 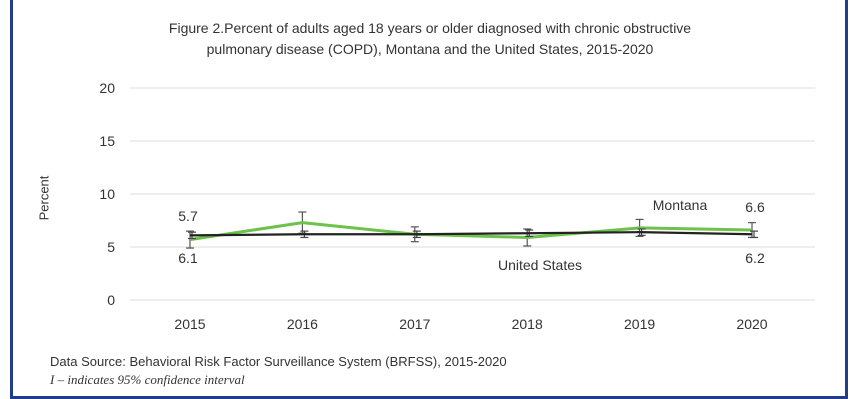 What do you see at coordinates (414, 324) in the screenshot?
I see `x-tick-label: 2017` at bounding box center [414, 324].